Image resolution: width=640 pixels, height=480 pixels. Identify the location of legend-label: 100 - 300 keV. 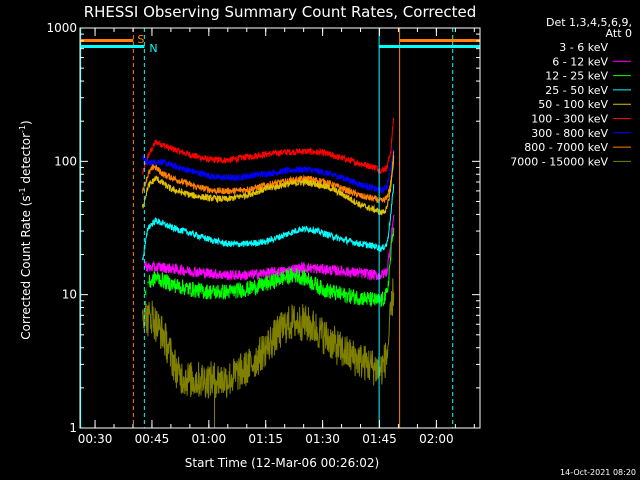
(569, 119).